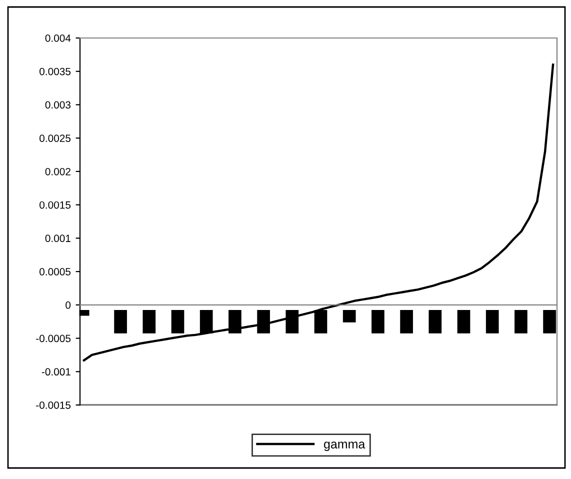 This screenshot has width=571, height=479. Describe the element at coordinates (56, 372) in the screenshot. I see `y-tick-label: -0.001` at that location.